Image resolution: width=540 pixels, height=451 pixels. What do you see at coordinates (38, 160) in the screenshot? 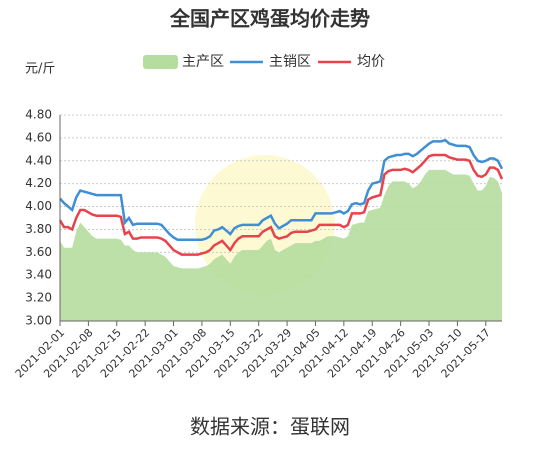
I see `y-tick-label: 4.40` at bounding box center [38, 160].